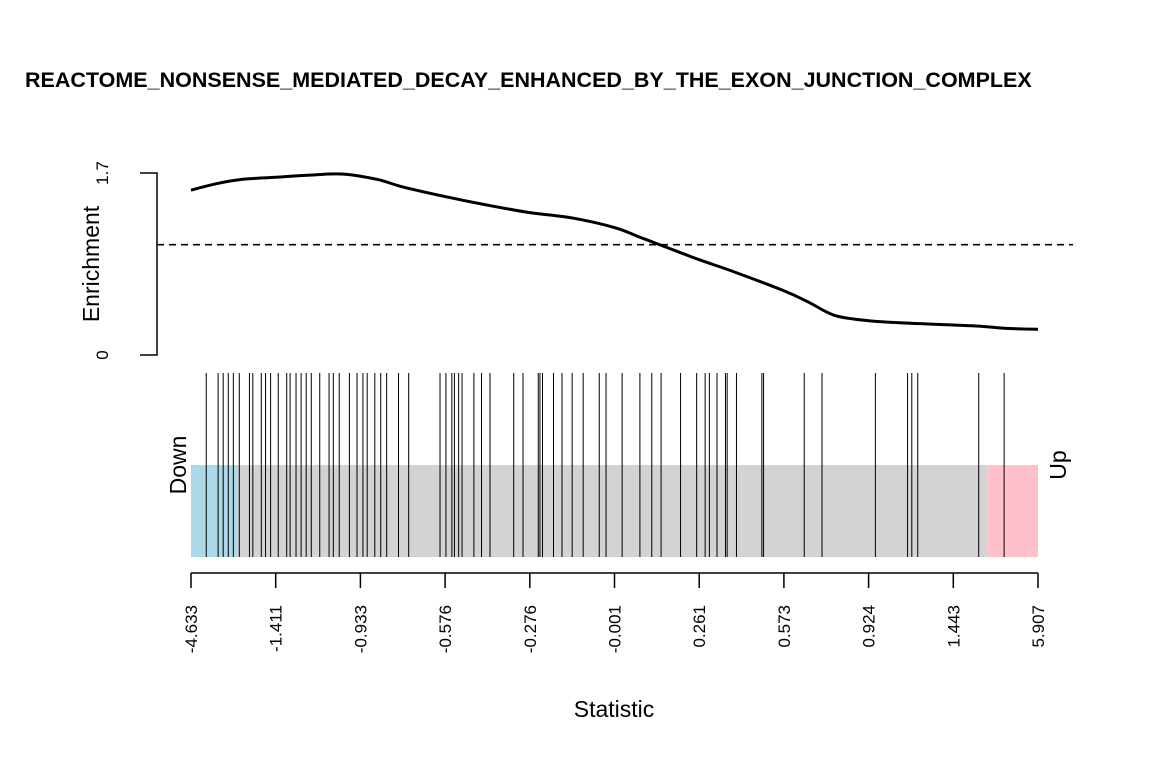 This screenshot has width=1152, height=768. What do you see at coordinates (191, 629) in the screenshot?
I see `x-tick-label: -4.633` at bounding box center [191, 629].